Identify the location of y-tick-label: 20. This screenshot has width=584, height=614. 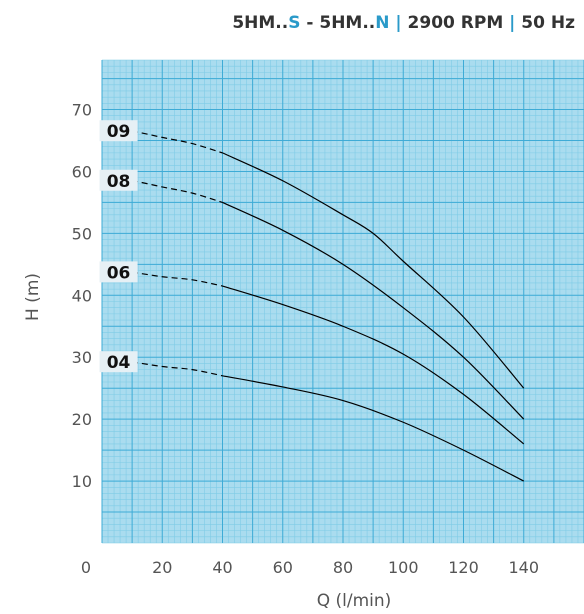
(82, 419).